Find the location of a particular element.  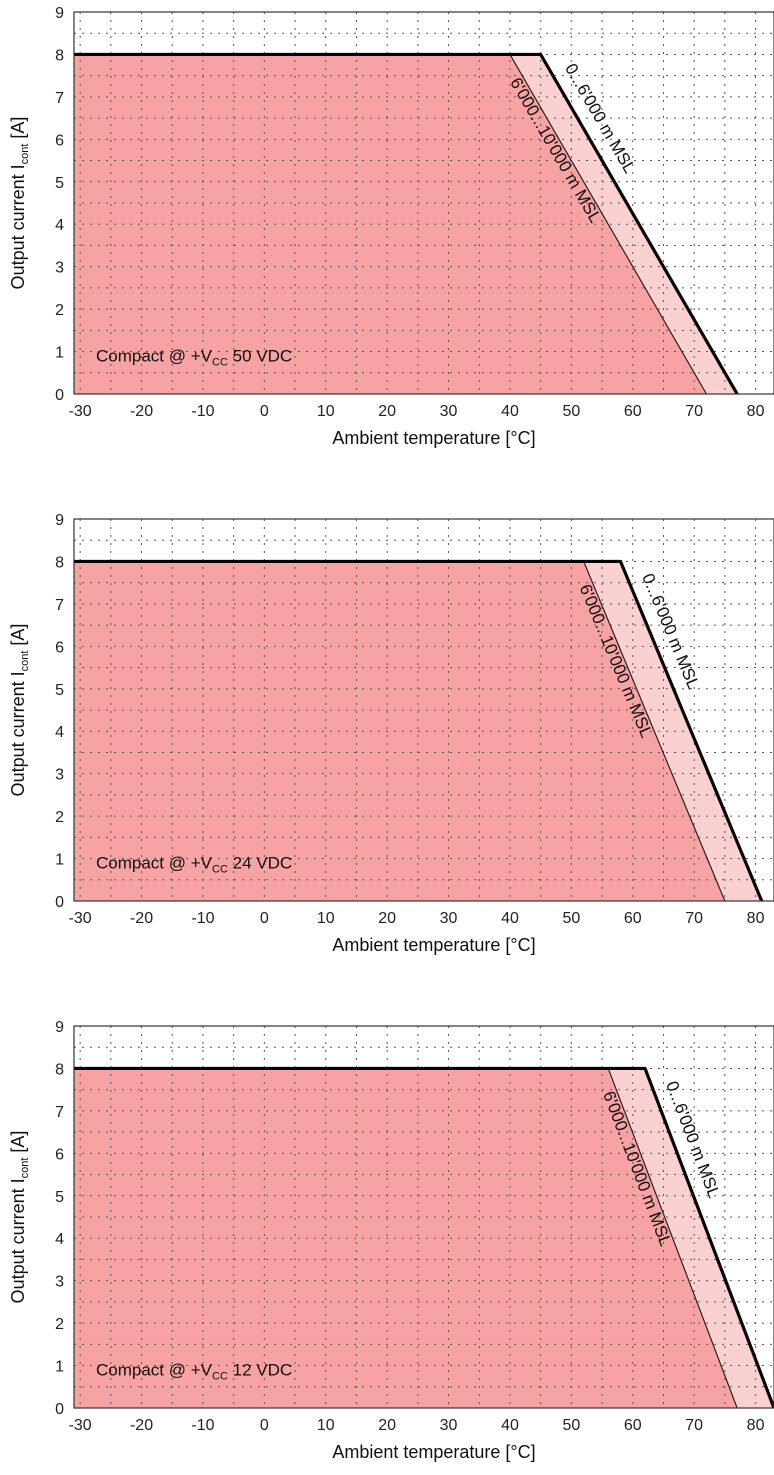

voltage-label-suffix: 50 VDC is located at coordinates (260, 356).